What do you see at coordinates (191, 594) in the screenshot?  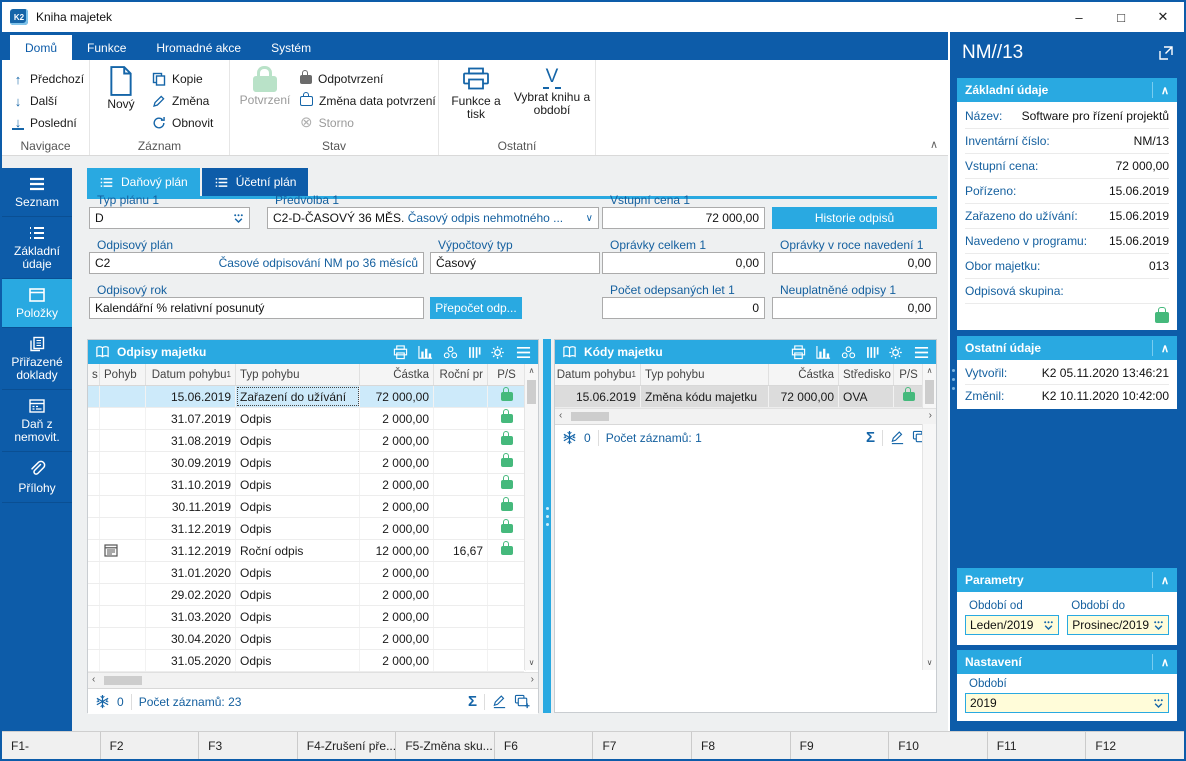 I see `table-cell: 29.02.2020` at bounding box center [191, 594].